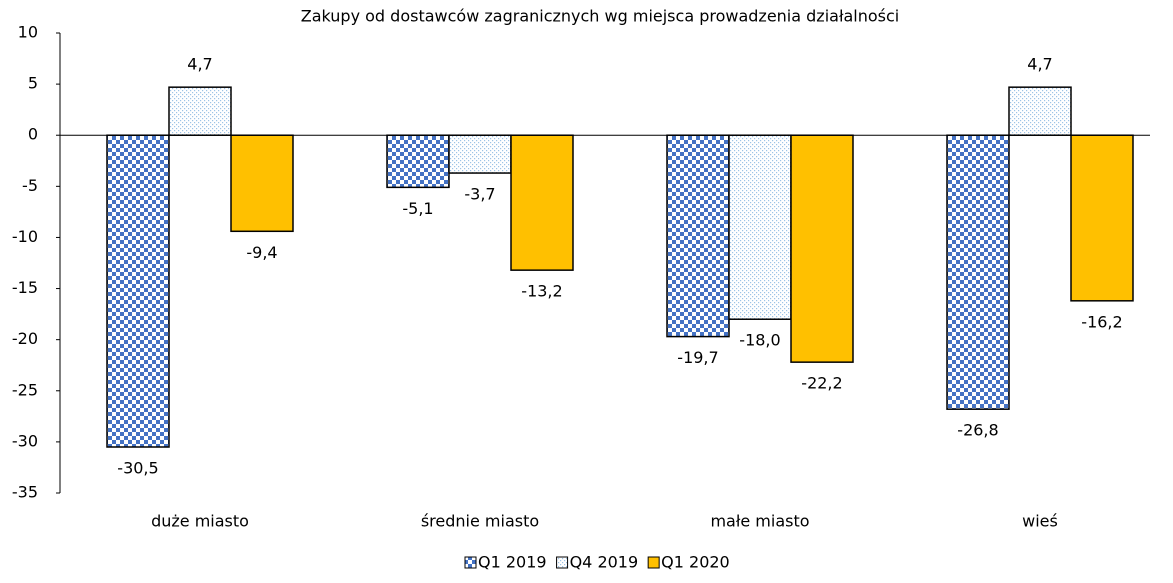 The image size is (1173, 583). What do you see at coordinates (1040, 521) in the screenshot?
I see `x-tick-label: wieś` at bounding box center [1040, 521].